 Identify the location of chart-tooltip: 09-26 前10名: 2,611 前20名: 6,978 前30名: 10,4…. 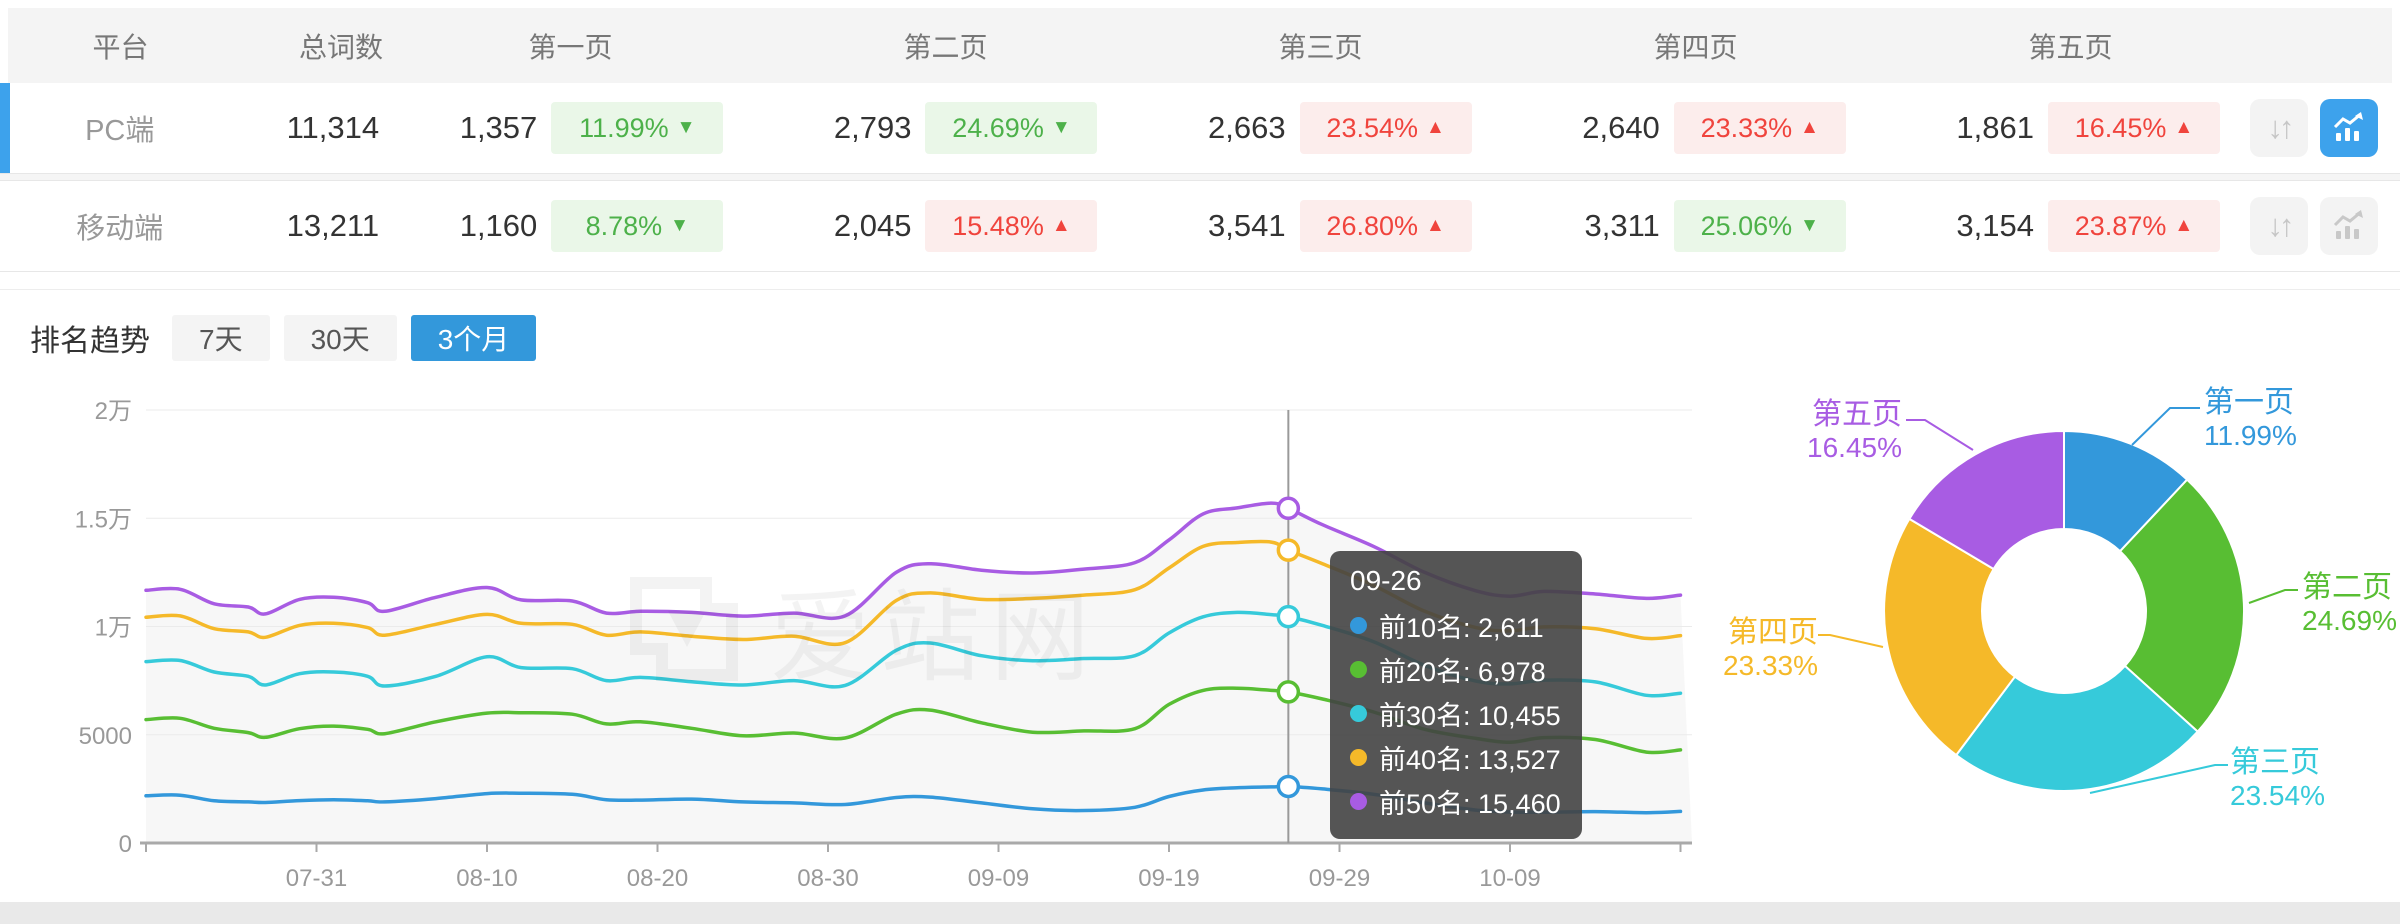
(1456, 695).